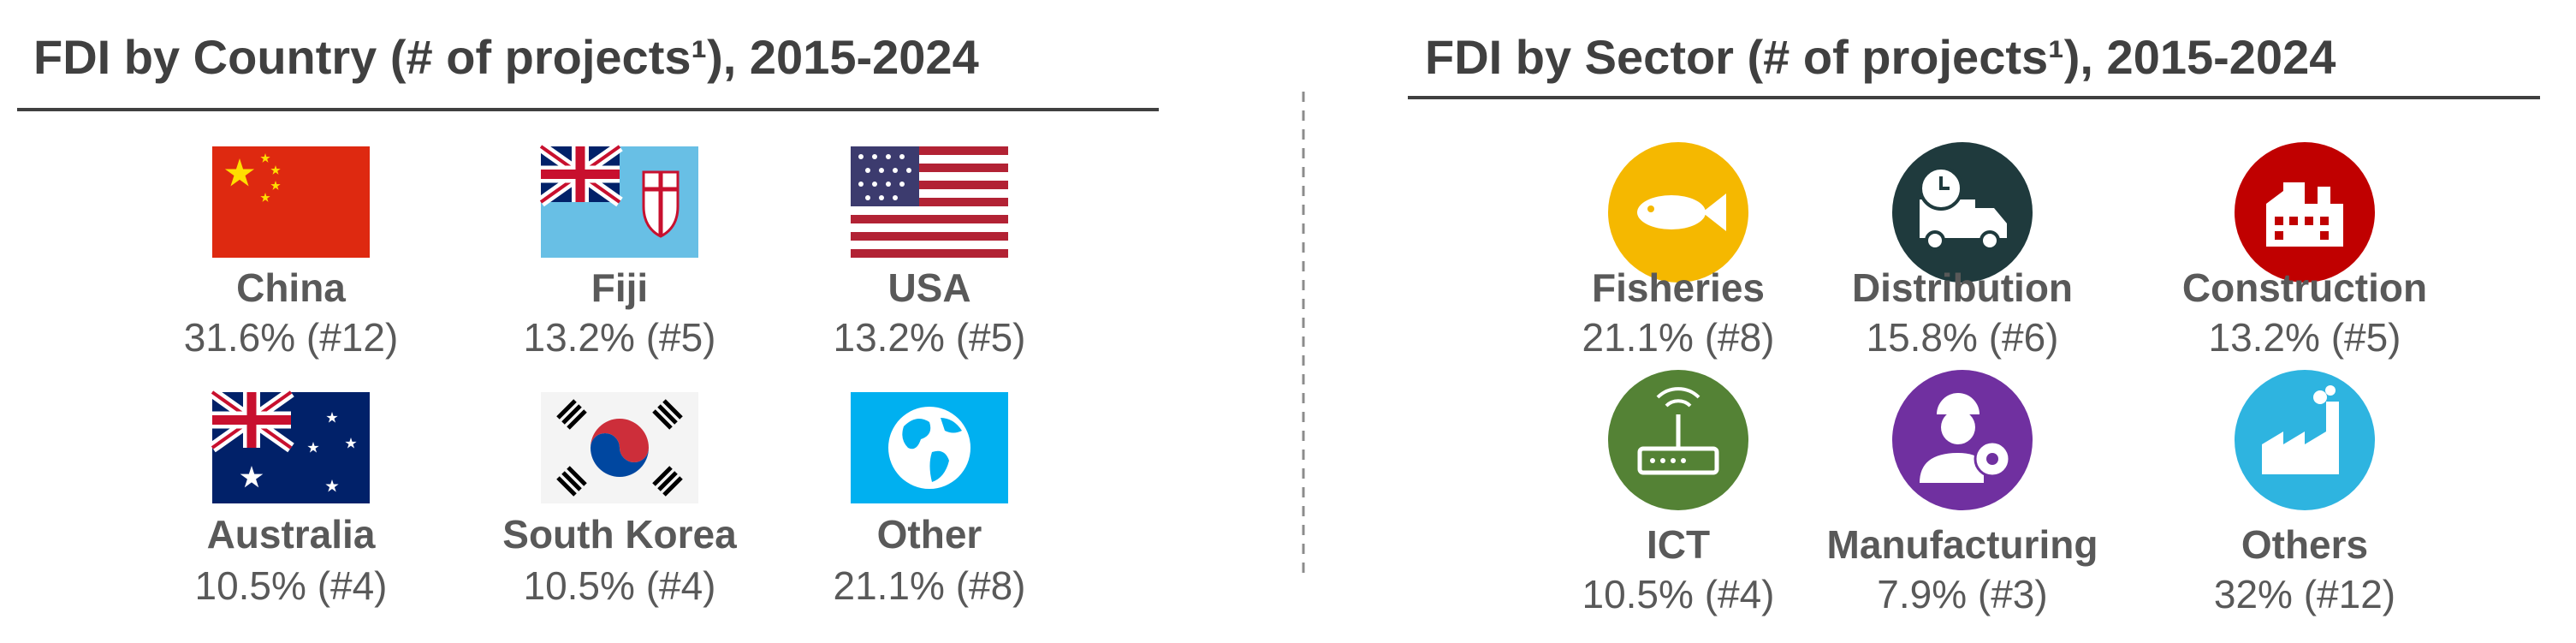 The image size is (2576, 643). What do you see at coordinates (1962, 337) in the screenshot?
I see `item-value: 15.8% (#6)` at bounding box center [1962, 337].